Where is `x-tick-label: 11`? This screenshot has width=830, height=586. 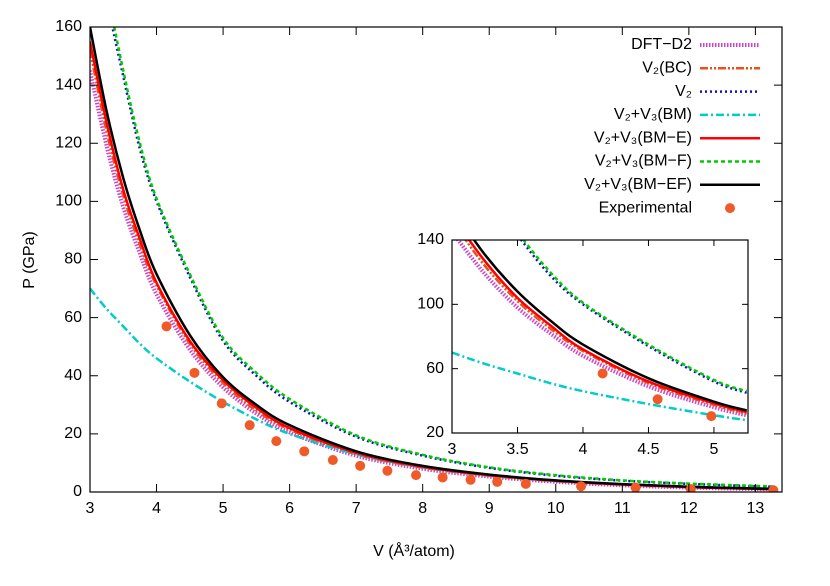
x-tick-label: 11 is located at coordinates (622, 508).